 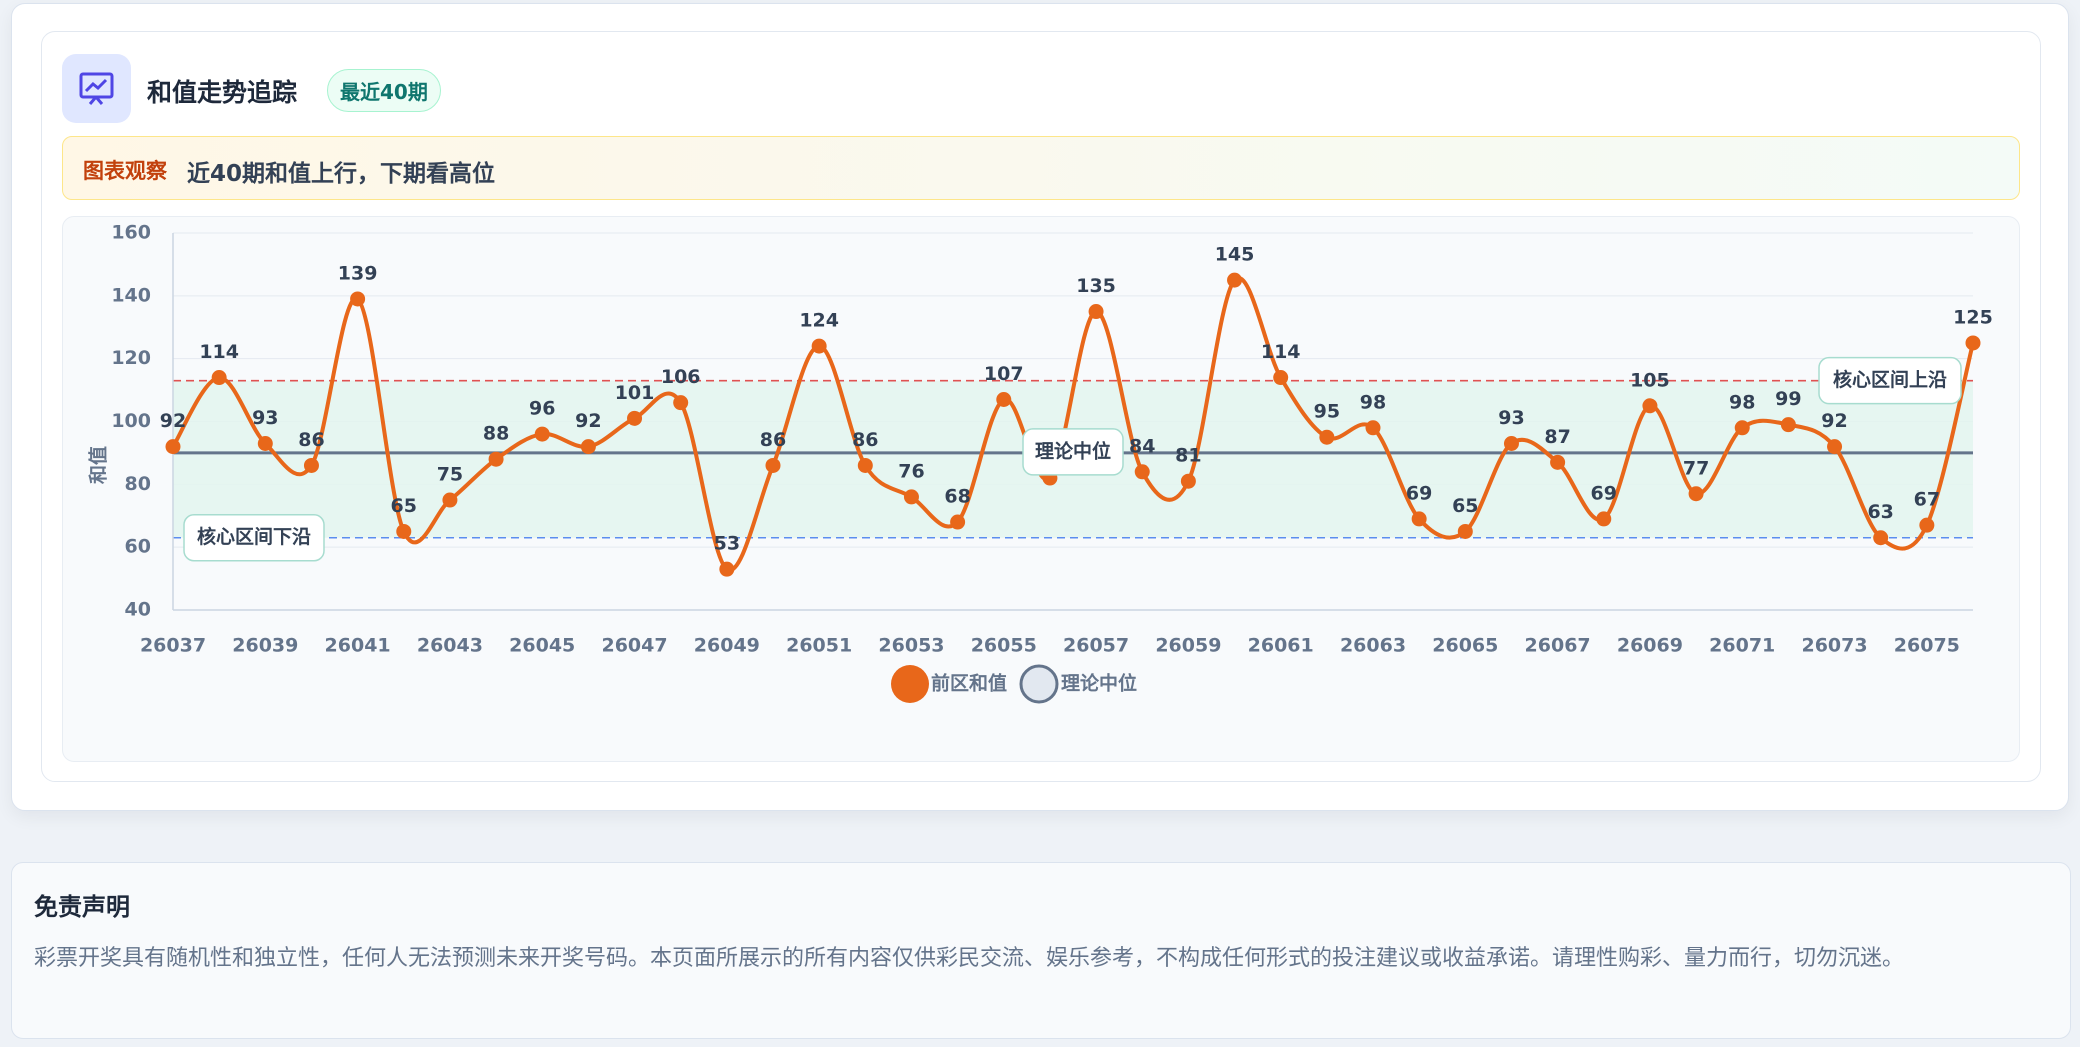 What do you see at coordinates (131, 233) in the screenshot?
I see `y-tick-label: 160` at bounding box center [131, 233].